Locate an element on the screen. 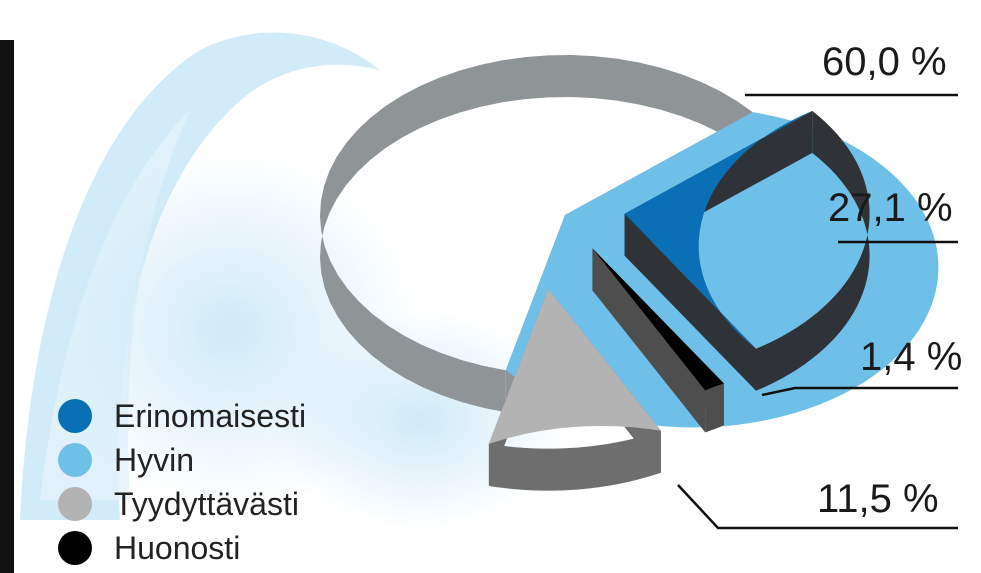 The height and width of the screenshot is (573, 981). legend-label: Huonosti is located at coordinates (177, 547).